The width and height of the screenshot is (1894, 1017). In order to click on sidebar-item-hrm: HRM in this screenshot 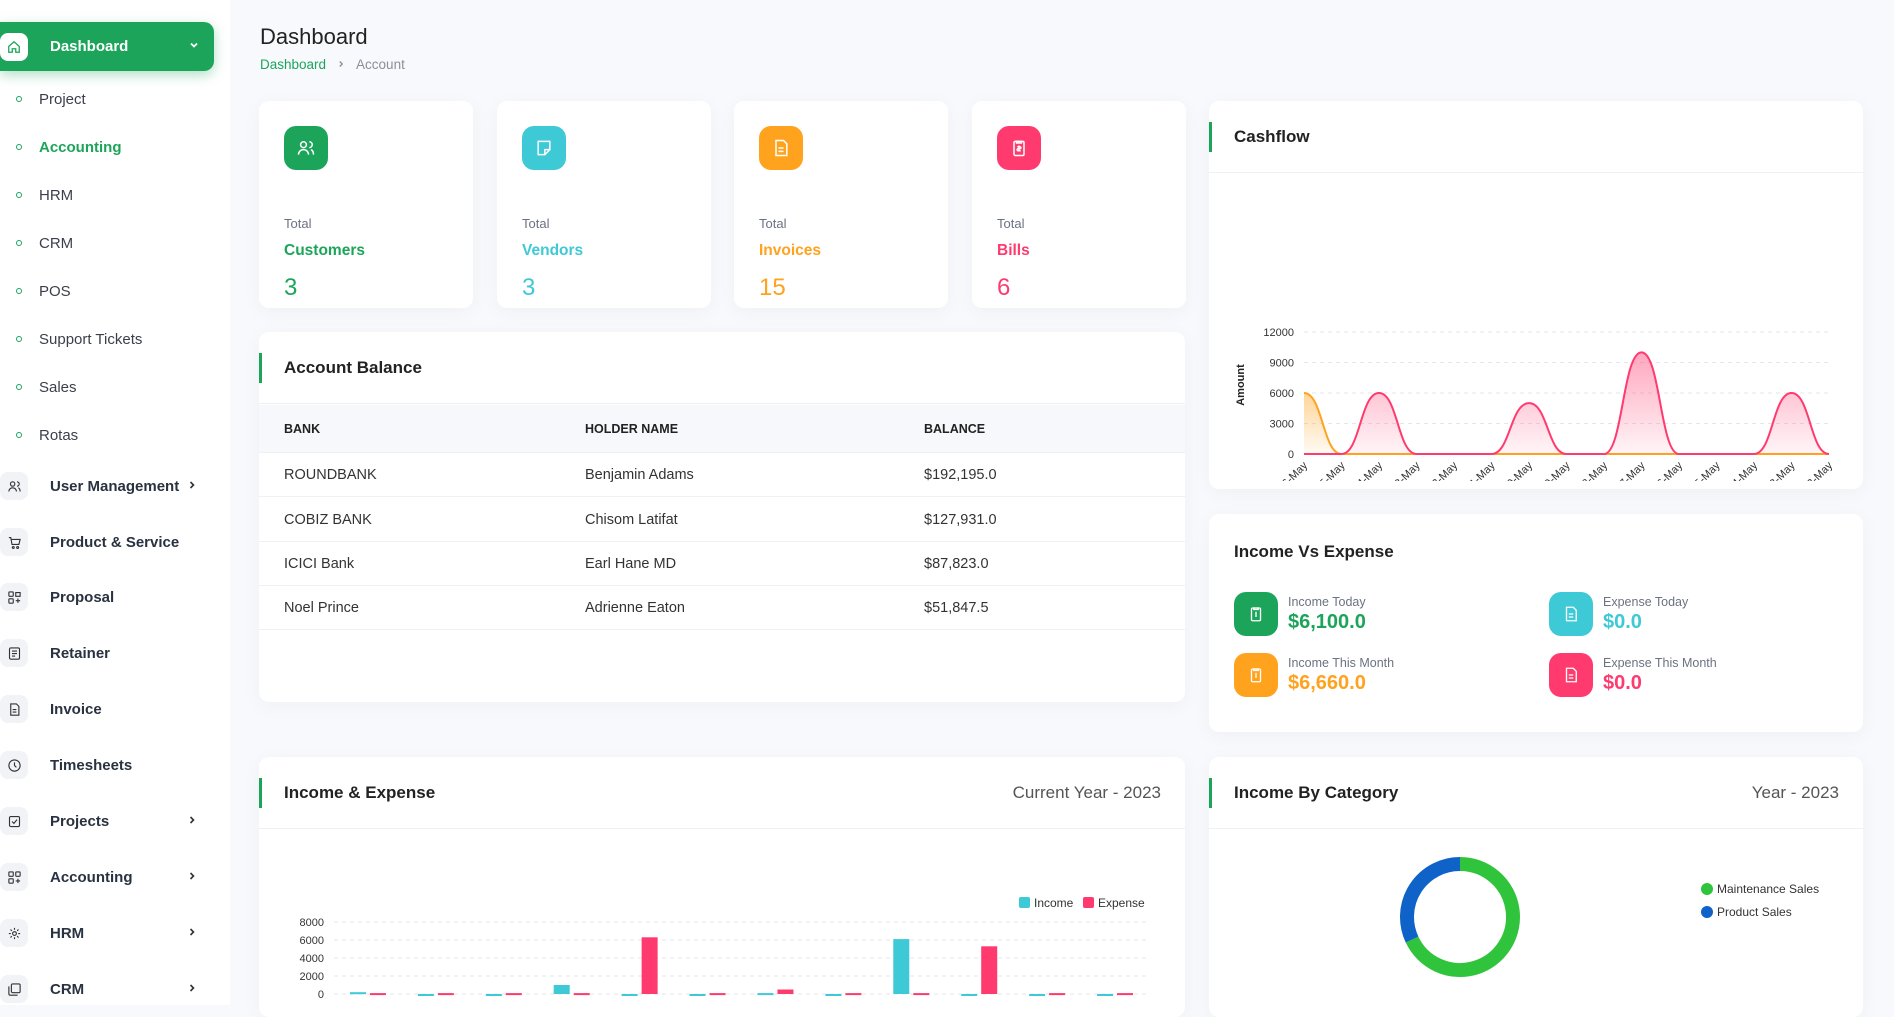, I will do `click(107, 933)`.